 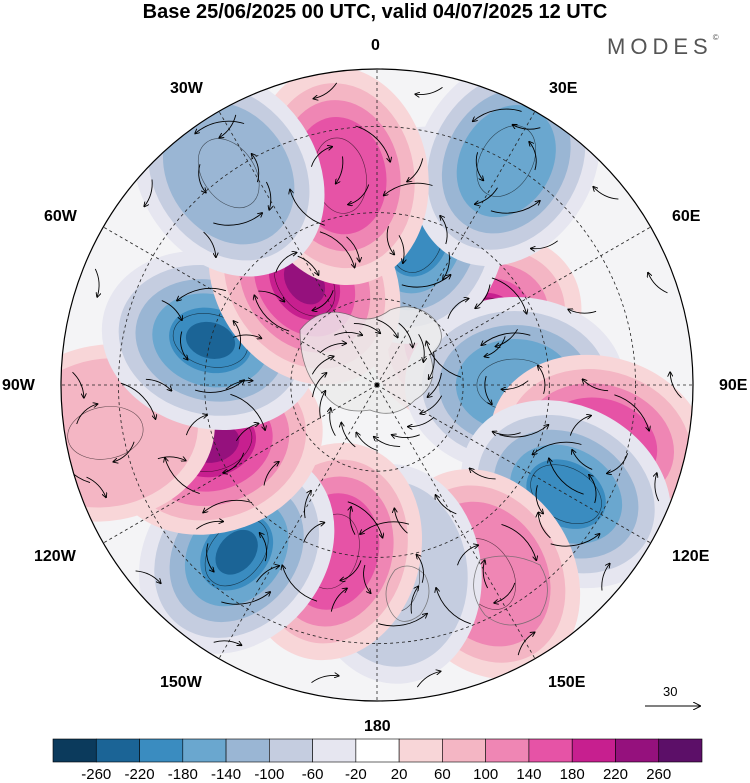 I want to click on colorbar-tick-label: -60, so click(x=312, y=774).